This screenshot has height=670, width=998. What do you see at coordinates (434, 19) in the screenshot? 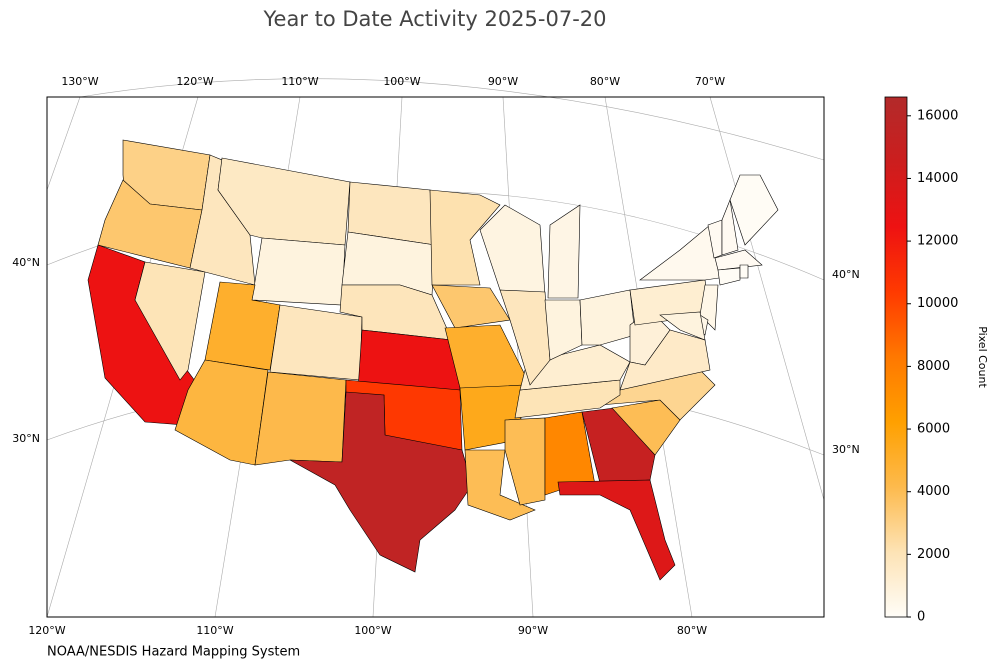
I see `map-title: Year to Date Activity 2025-07-20` at bounding box center [434, 19].